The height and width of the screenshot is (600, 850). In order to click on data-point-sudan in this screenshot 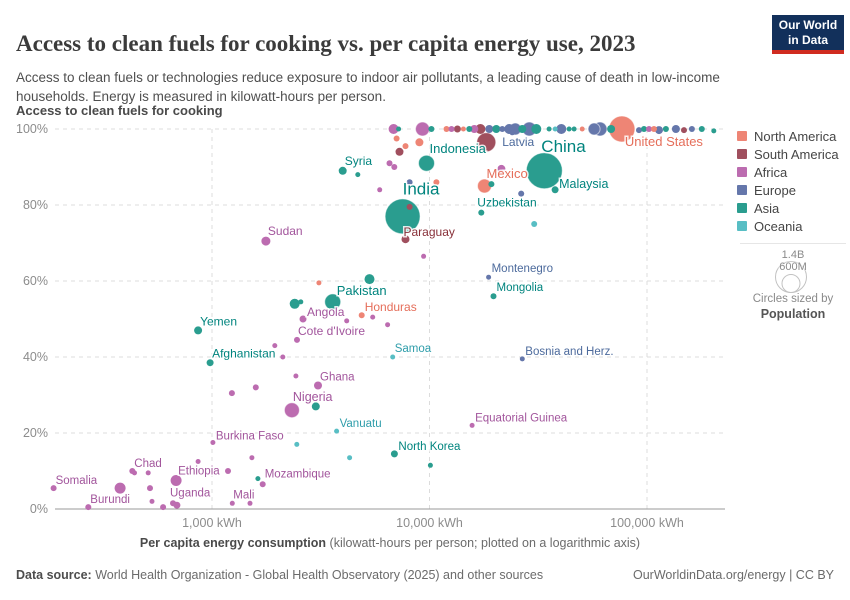, I will do `click(266, 241)`.